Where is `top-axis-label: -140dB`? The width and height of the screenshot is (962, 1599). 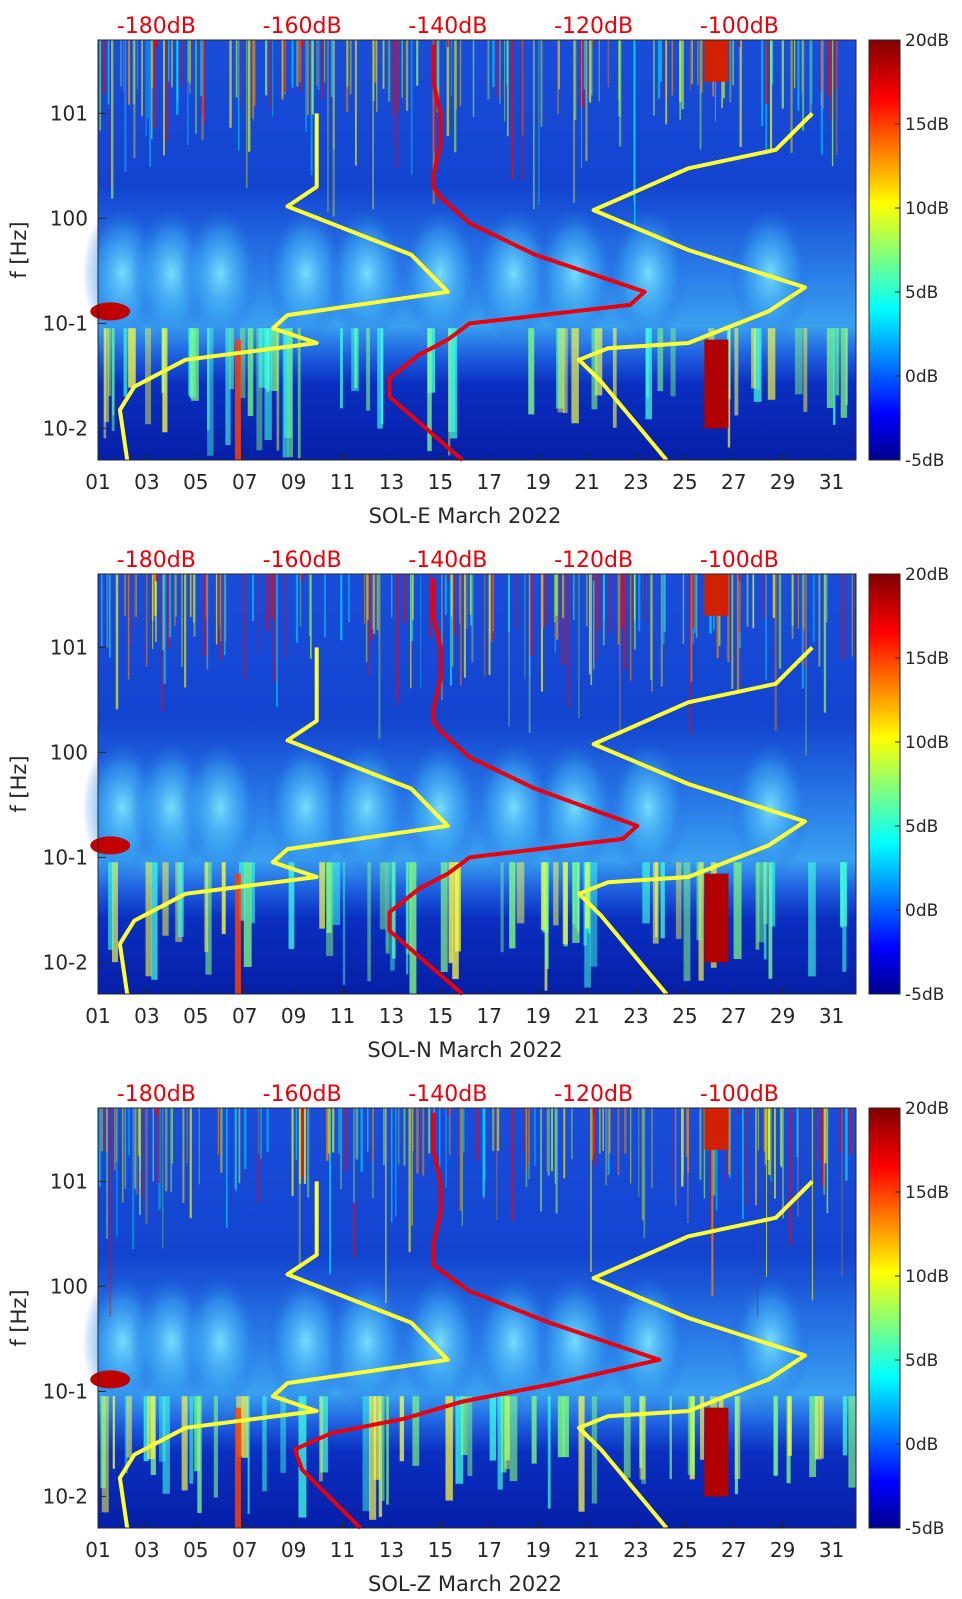 top-axis-label: -140dB is located at coordinates (447, 560).